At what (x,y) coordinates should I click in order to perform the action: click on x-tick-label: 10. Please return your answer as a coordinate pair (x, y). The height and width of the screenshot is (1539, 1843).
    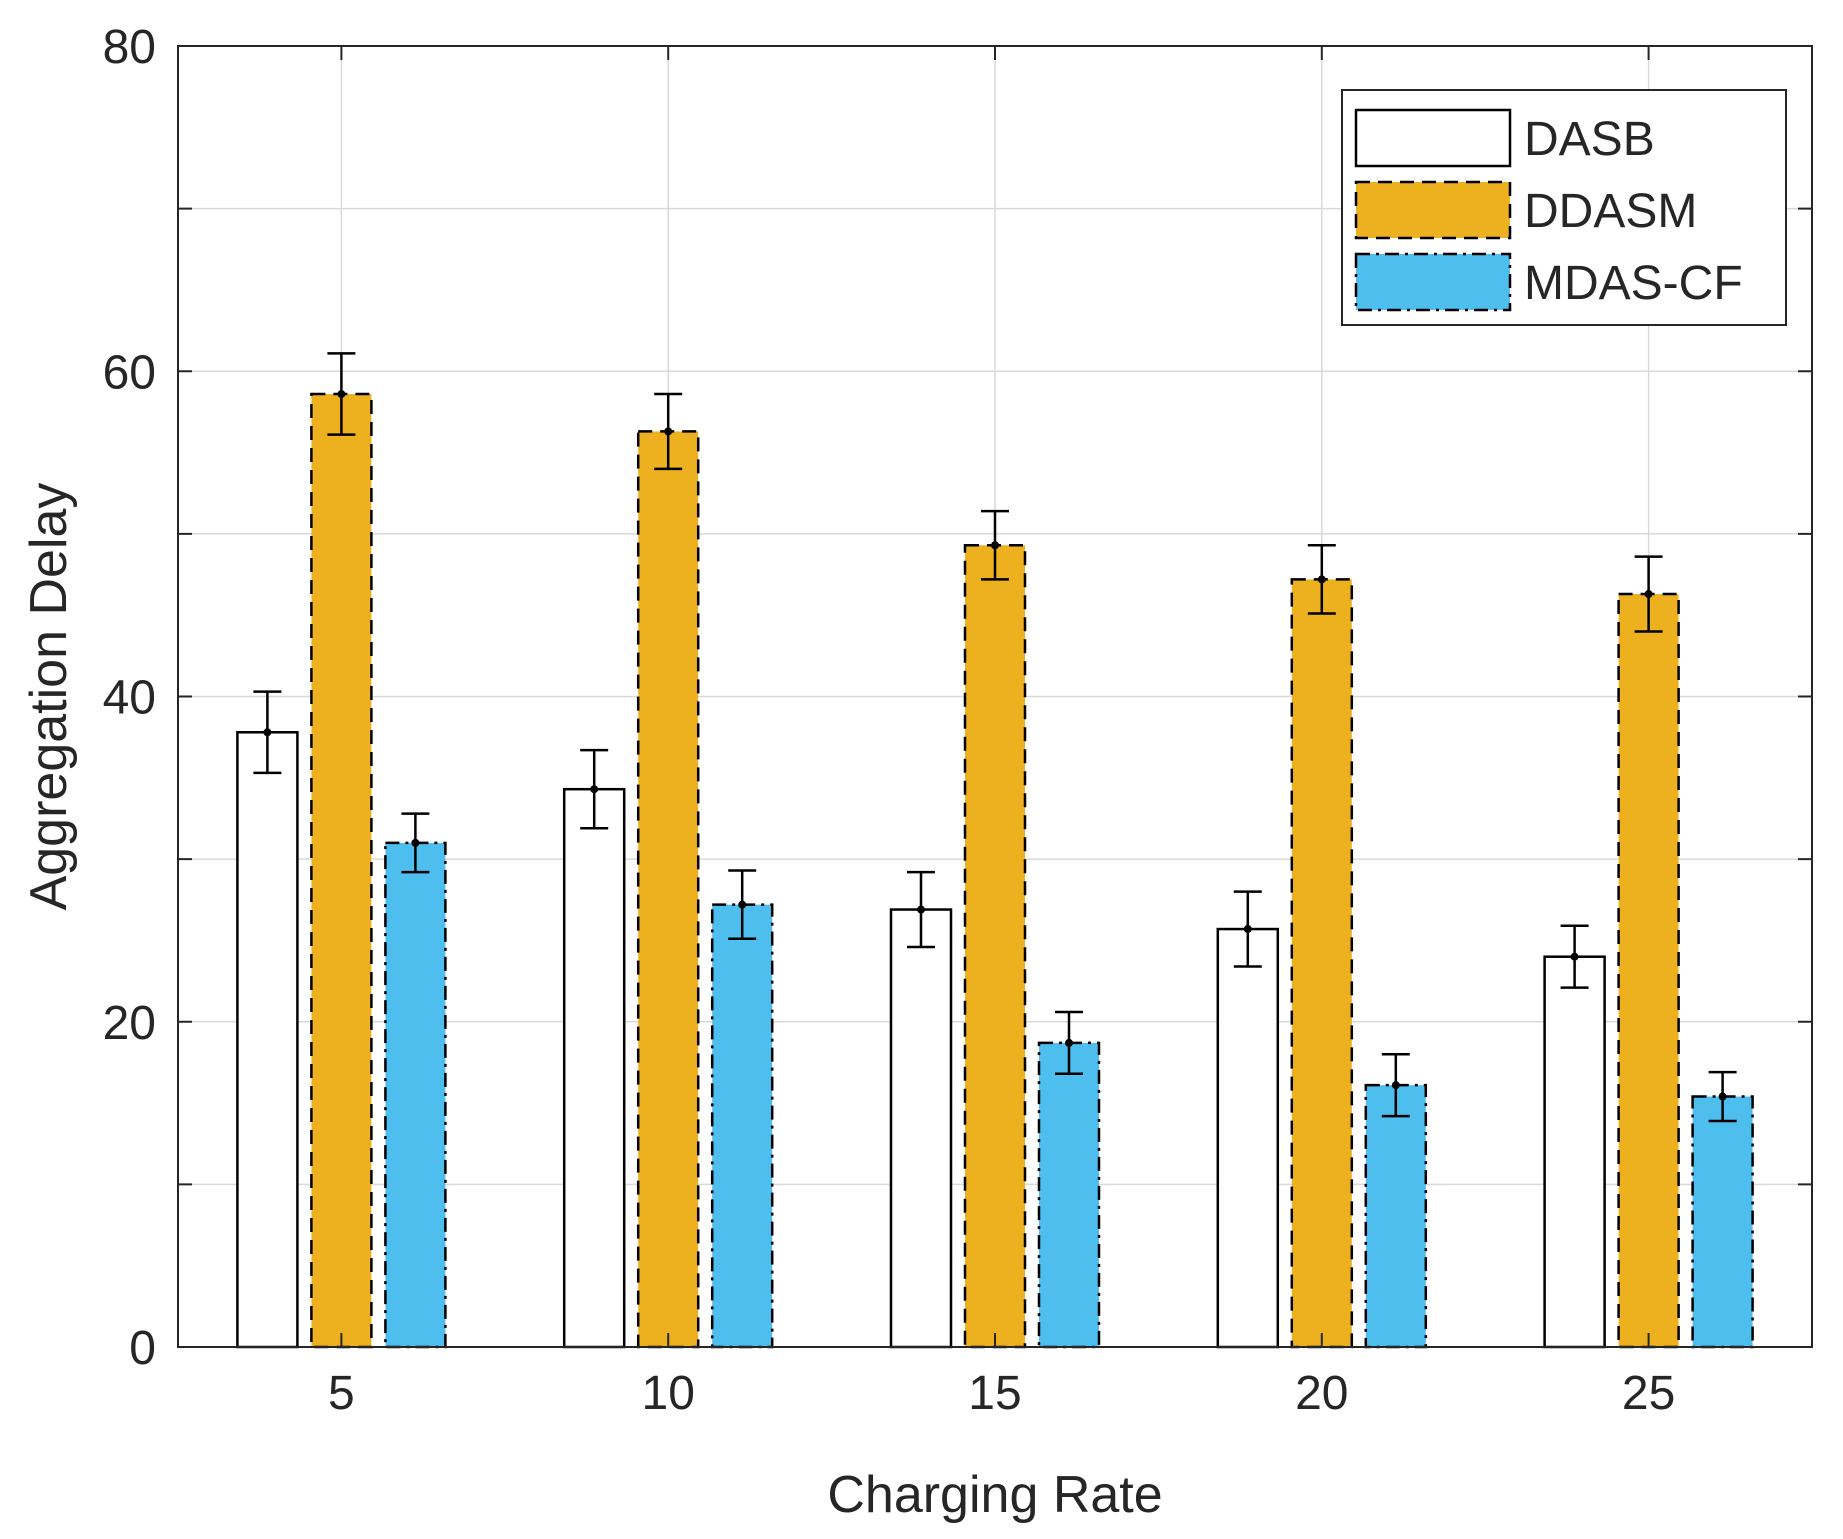
    Looking at the image, I should click on (668, 1393).